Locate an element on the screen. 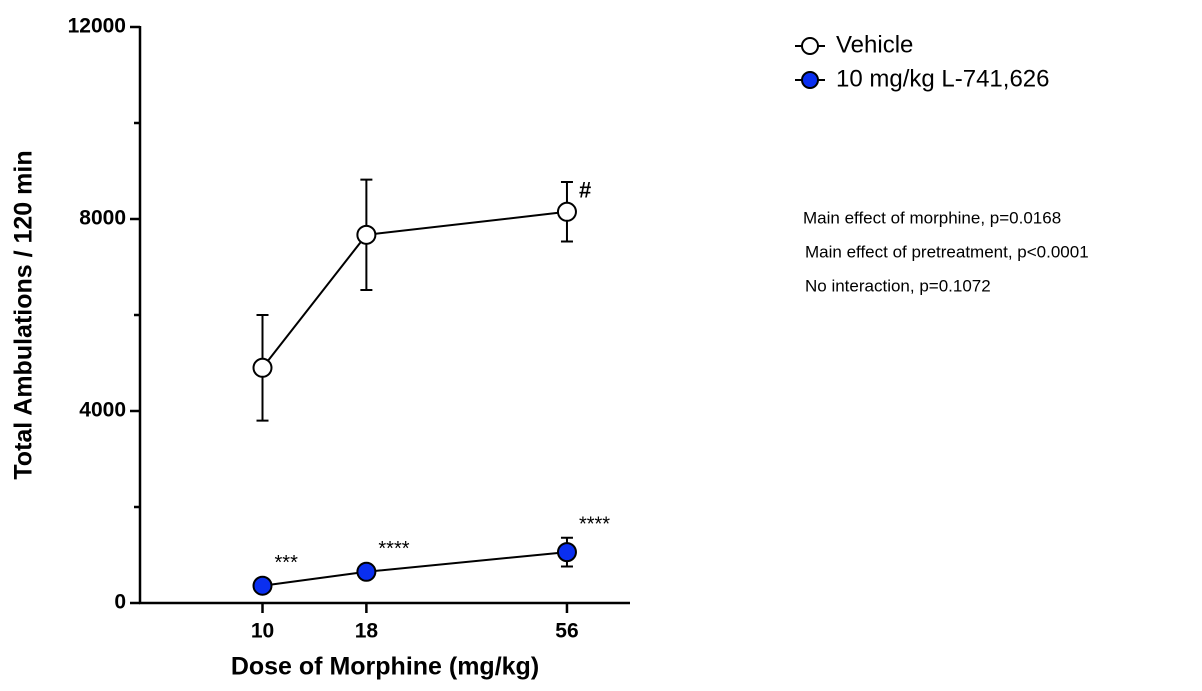  y-axis-title: Total Ambulations / 120 min is located at coordinates (24, 314).